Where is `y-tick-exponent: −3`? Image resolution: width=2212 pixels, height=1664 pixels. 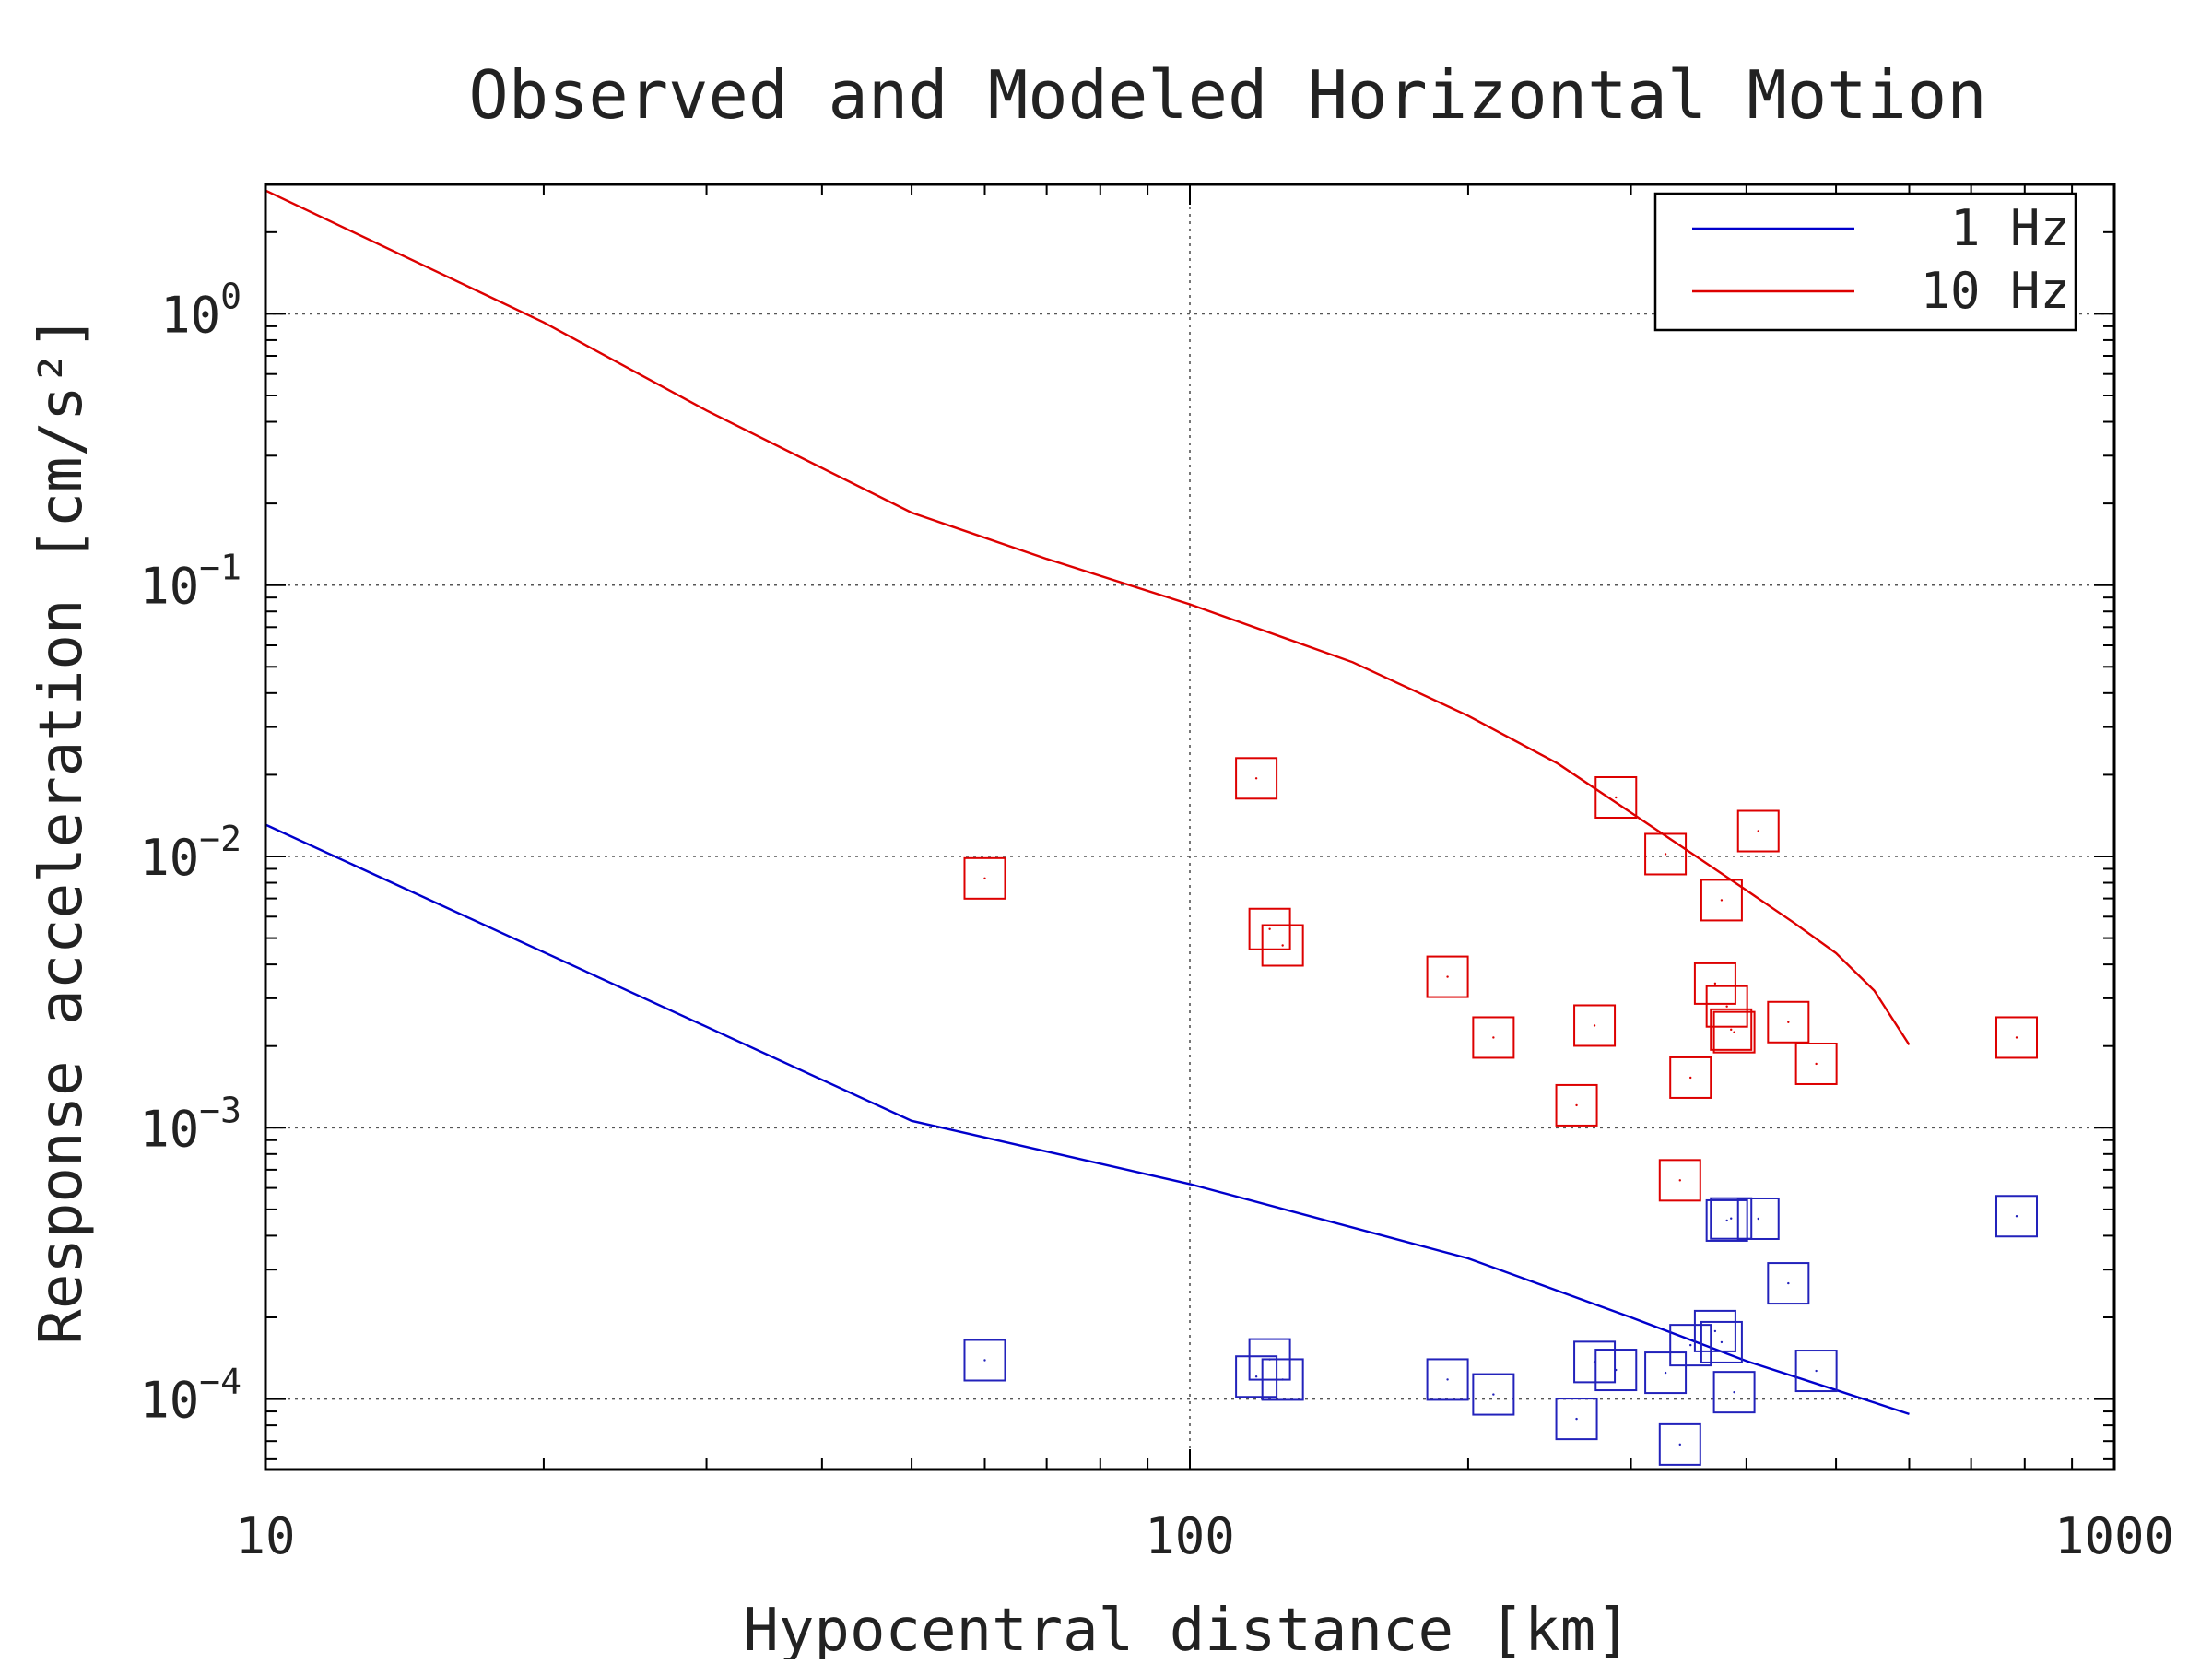 y-tick-exponent: −3 is located at coordinates (220, 1110).